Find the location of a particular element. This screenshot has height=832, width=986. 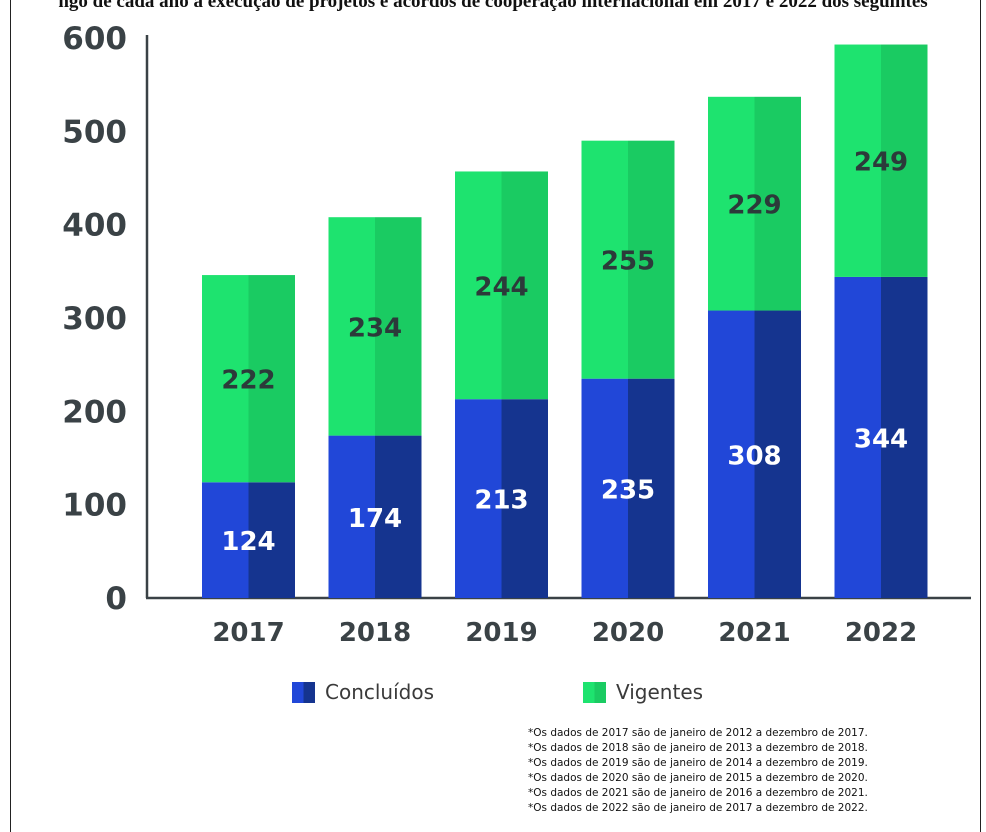

legend-label-vigentes: Vigentes is located at coordinates (660, 692).